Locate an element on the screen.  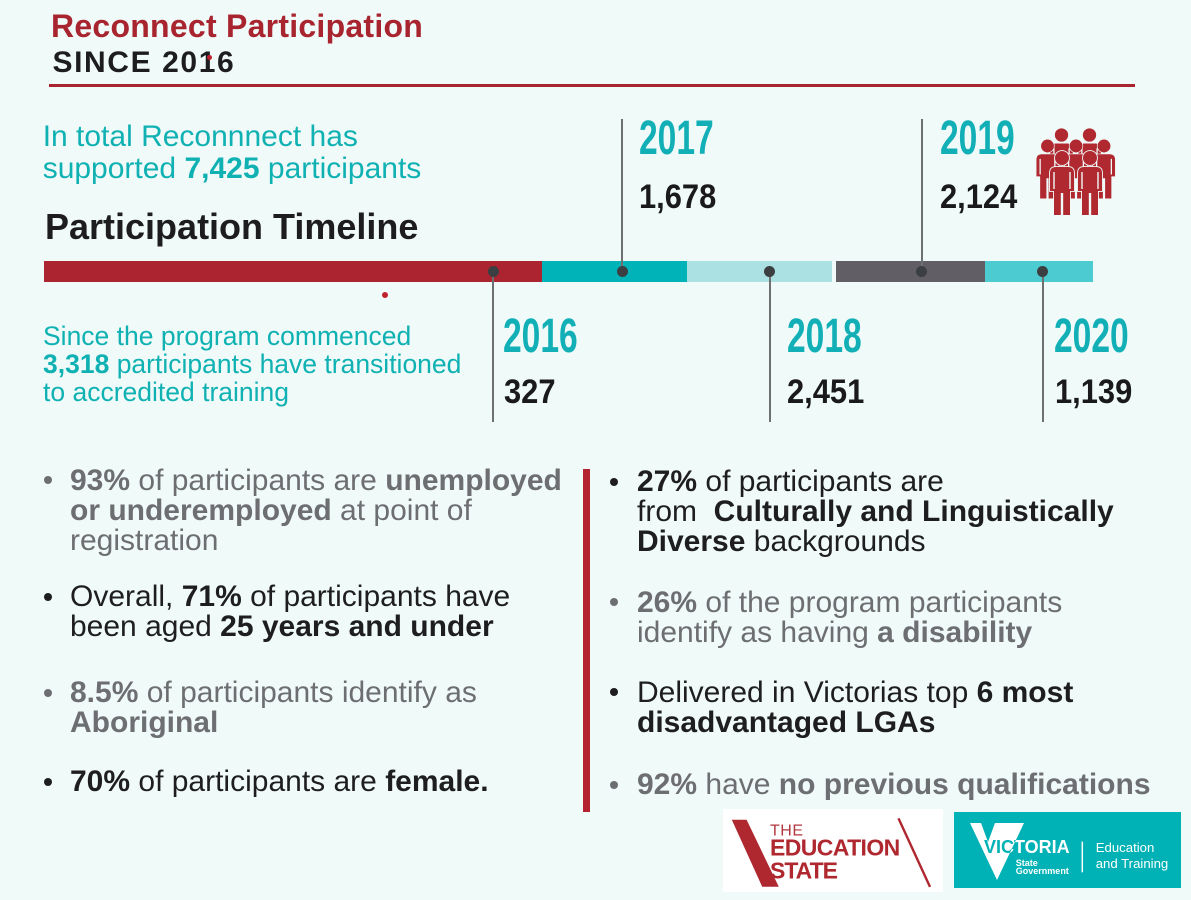
svg-text: EDUCATION is located at coordinates (835, 847).